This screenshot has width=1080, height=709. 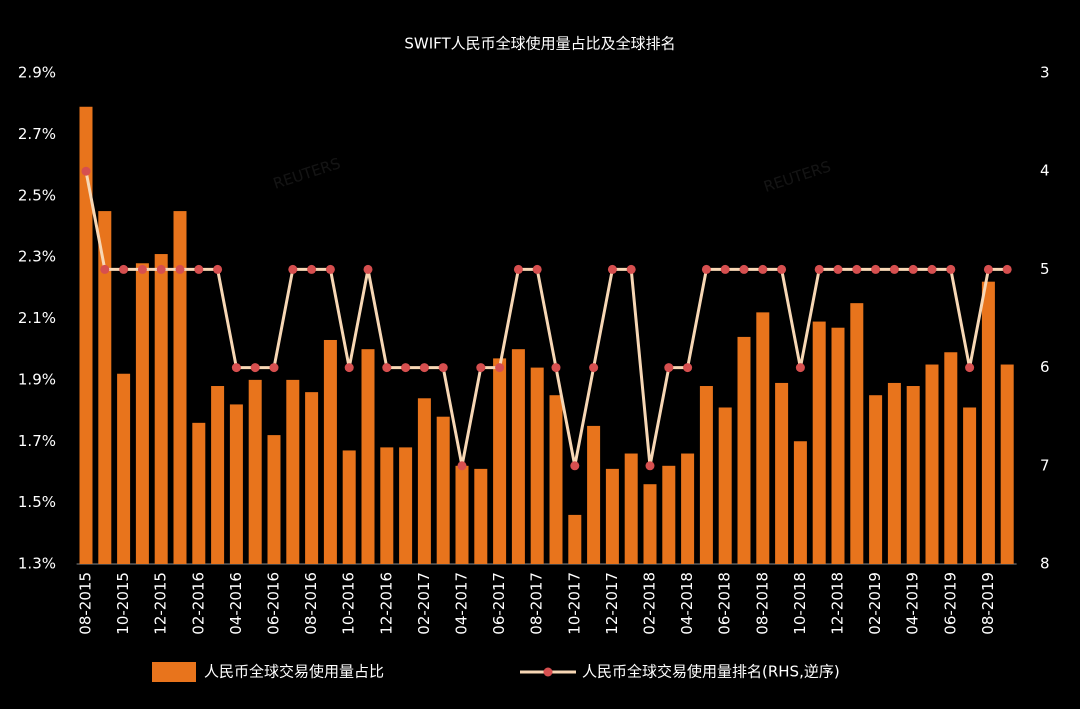 What do you see at coordinates (424, 603) in the screenshot?
I see `x-tick-label: 02-2017` at bounding box center [424, 603].